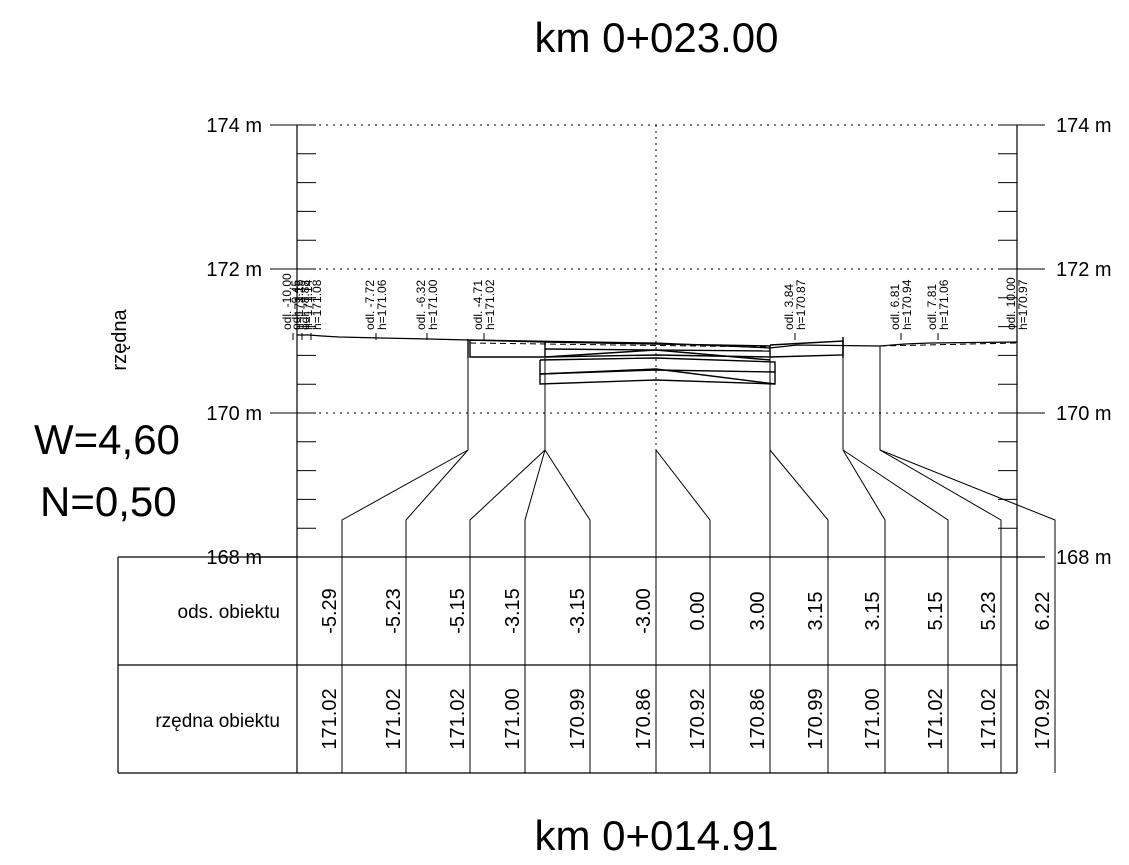 The height and width of the screenshot is (865, 1129). Describe the element at coordinates (801, 304) in the screenshot. I see `terrain-height-label: h=170.87` at that location.